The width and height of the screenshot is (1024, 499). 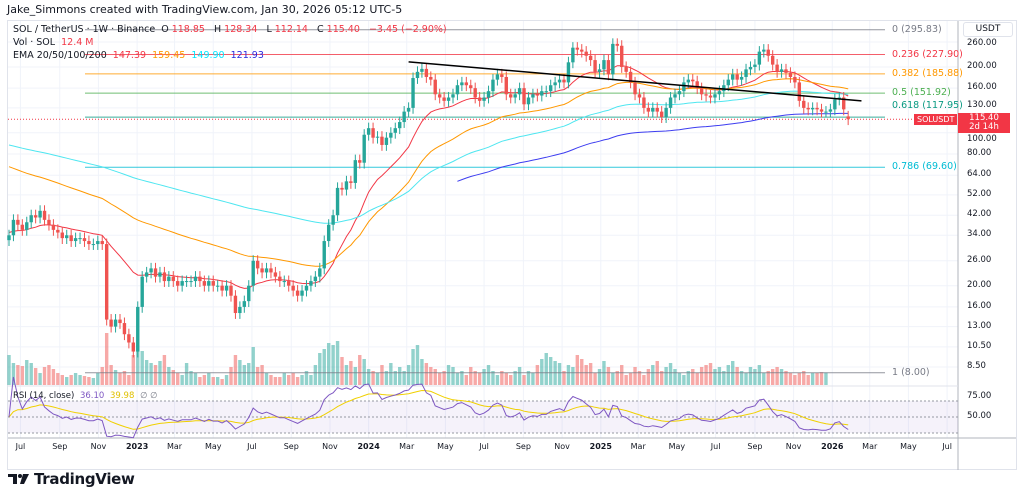 What do you see at coordinates (218, 29) in the screenshot?
I see `high-label: H` at bounding box center [218, 29].